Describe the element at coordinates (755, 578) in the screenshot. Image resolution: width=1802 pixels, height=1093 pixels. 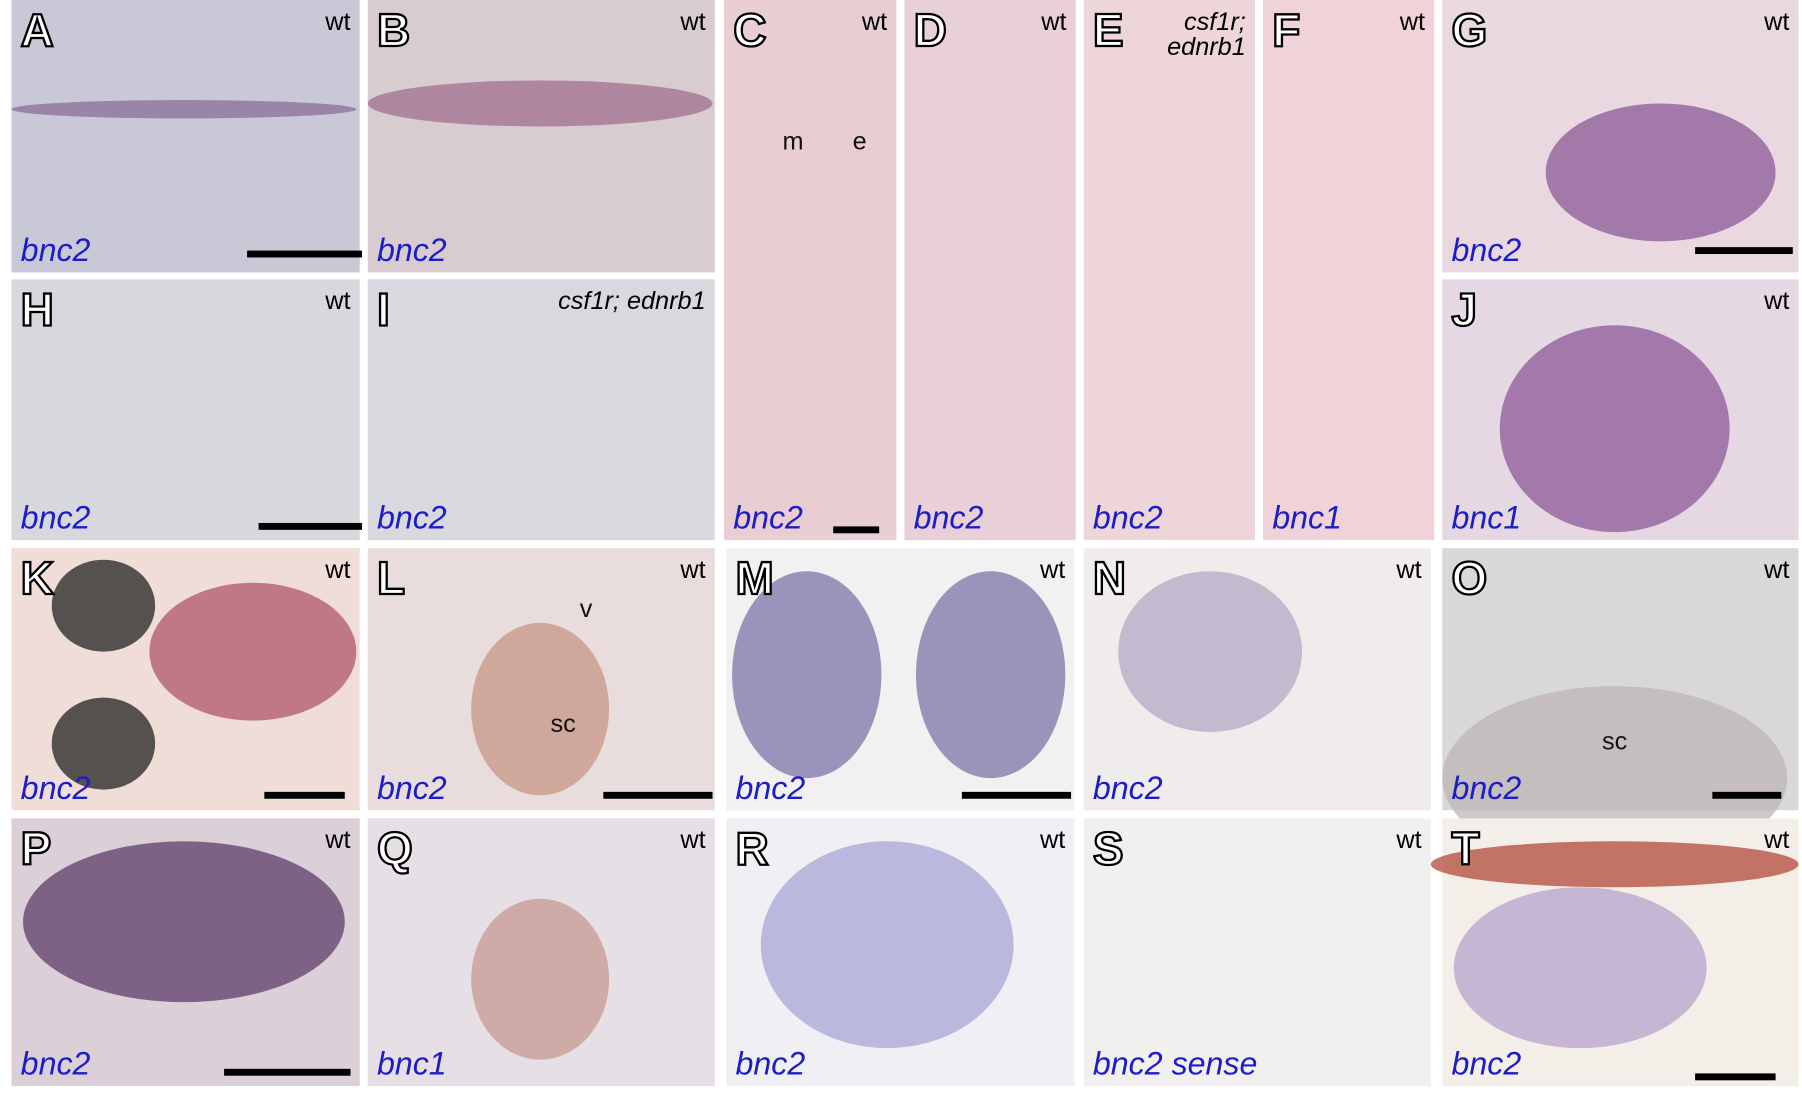
I see `panel-letter: M` at that location.